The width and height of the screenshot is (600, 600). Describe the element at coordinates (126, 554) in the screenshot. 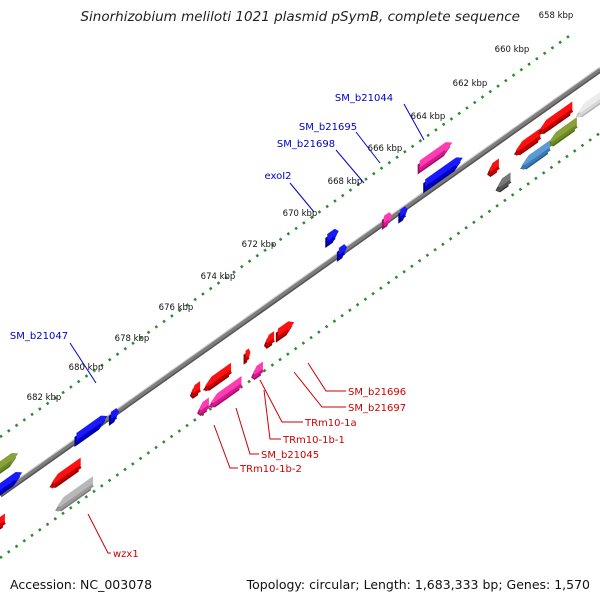

I see `gene-label-reverse: wzx1` at that location.